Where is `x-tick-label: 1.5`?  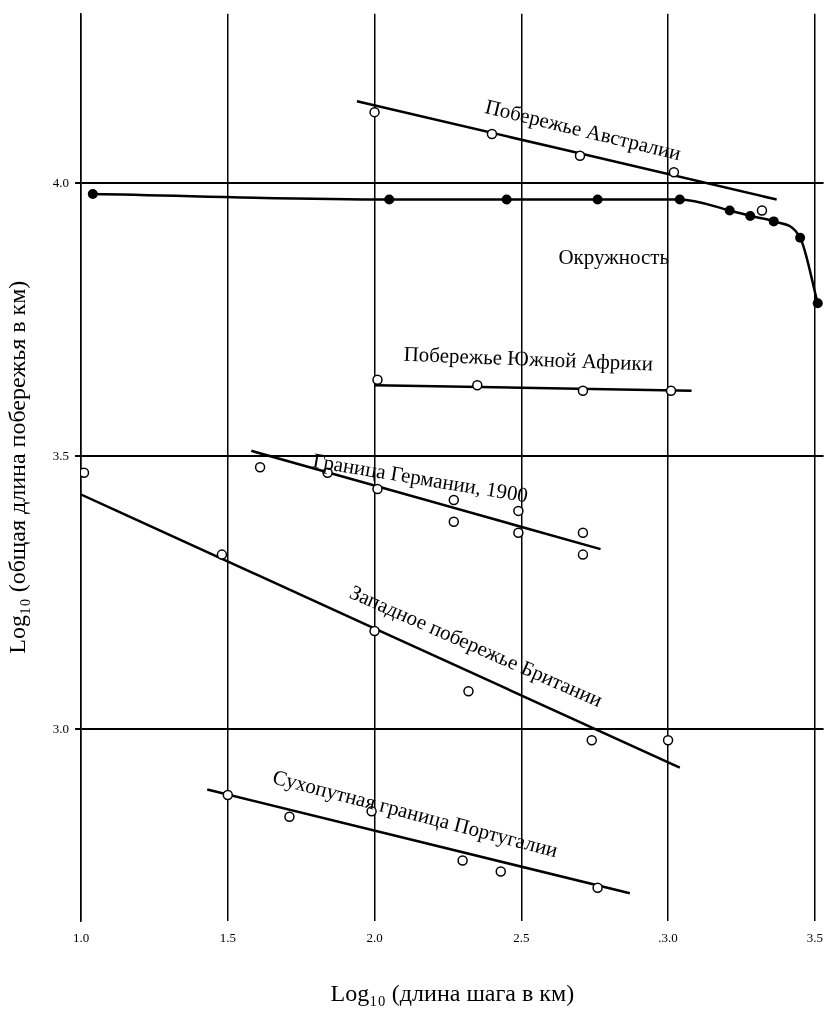
x-tick-label: 1.5 is located at coordinates (227, 937).